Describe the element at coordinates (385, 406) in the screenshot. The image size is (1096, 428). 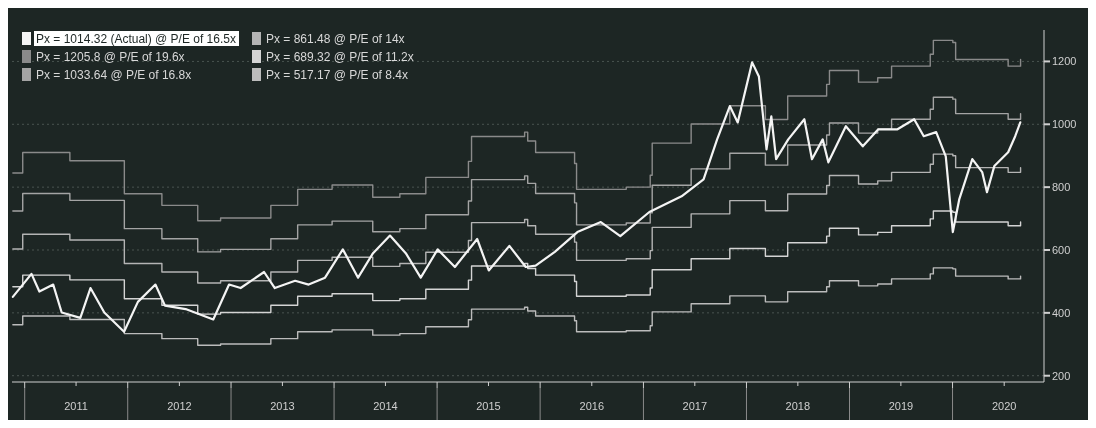
I see `x-tick-label: 2014` at that location.